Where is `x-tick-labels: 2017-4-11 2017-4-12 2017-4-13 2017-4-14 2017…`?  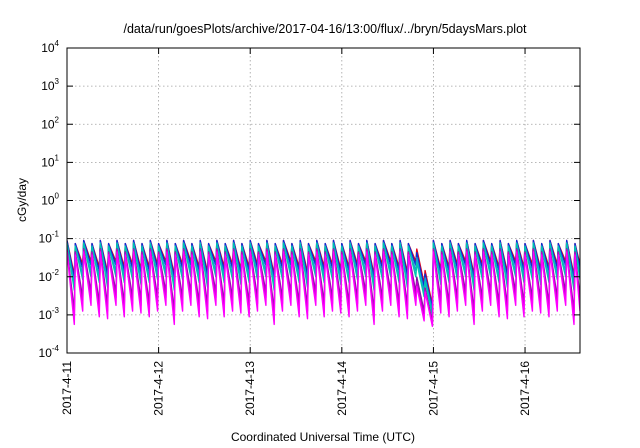
x-tick-labels: 2017-4-11 2017-4-12 2017-4-13 2017-4-14 2017… is located at coordinates (296, 388).